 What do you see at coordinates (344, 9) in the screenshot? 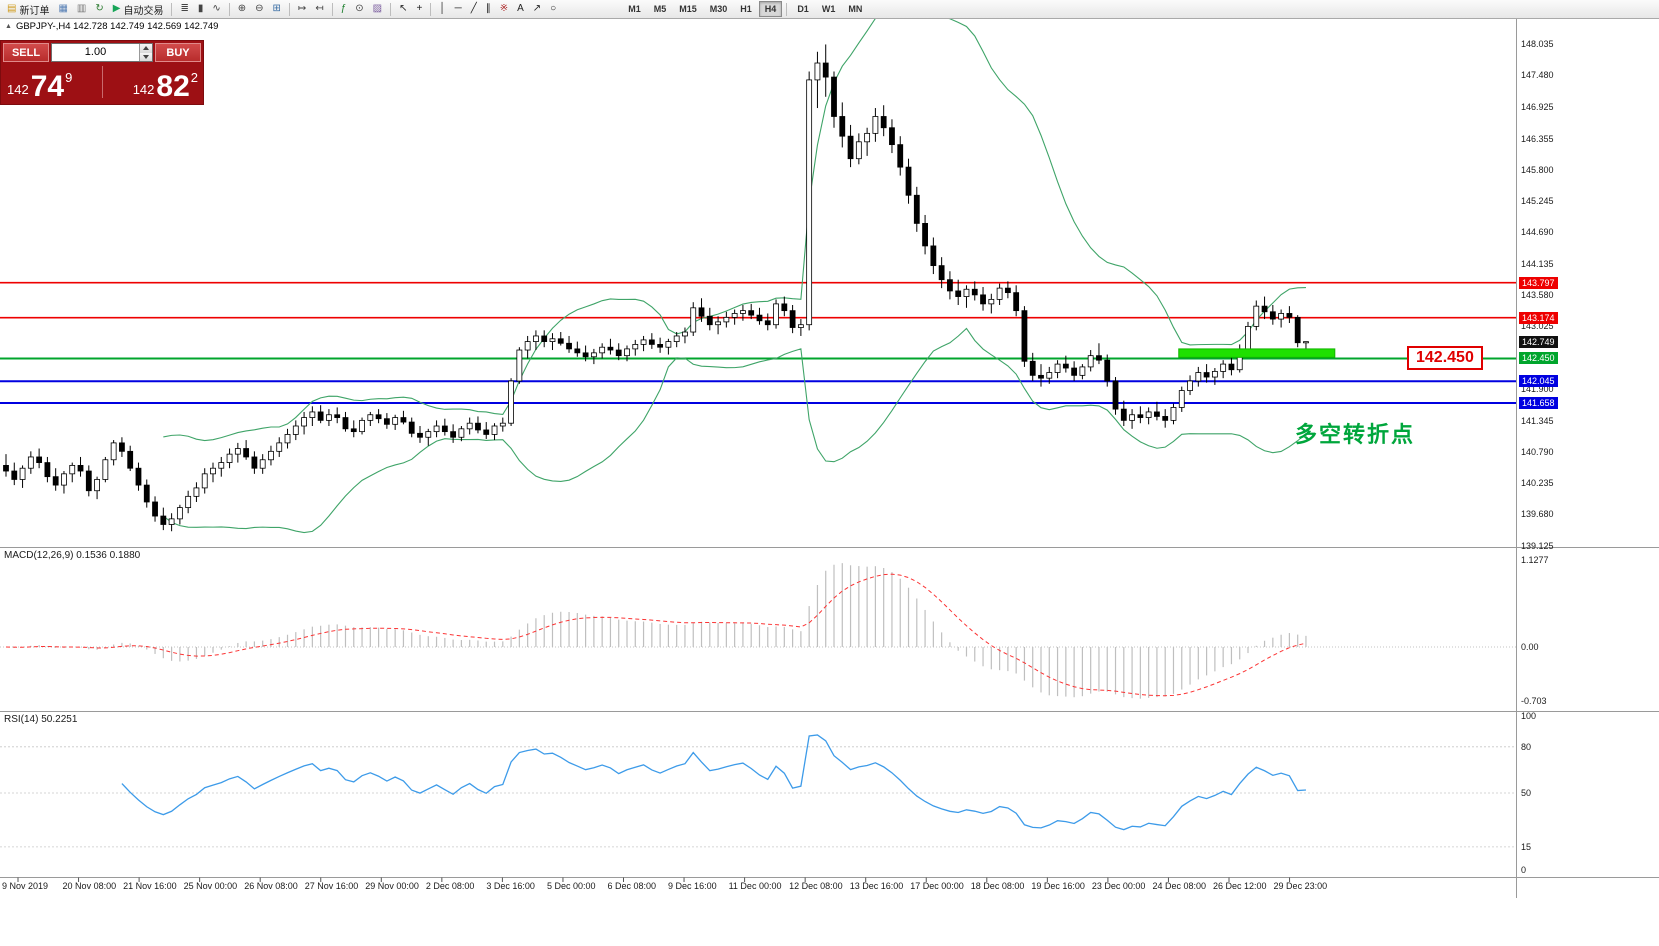
I see `indicators-button: ƒ` at bounding box center [344, 9].